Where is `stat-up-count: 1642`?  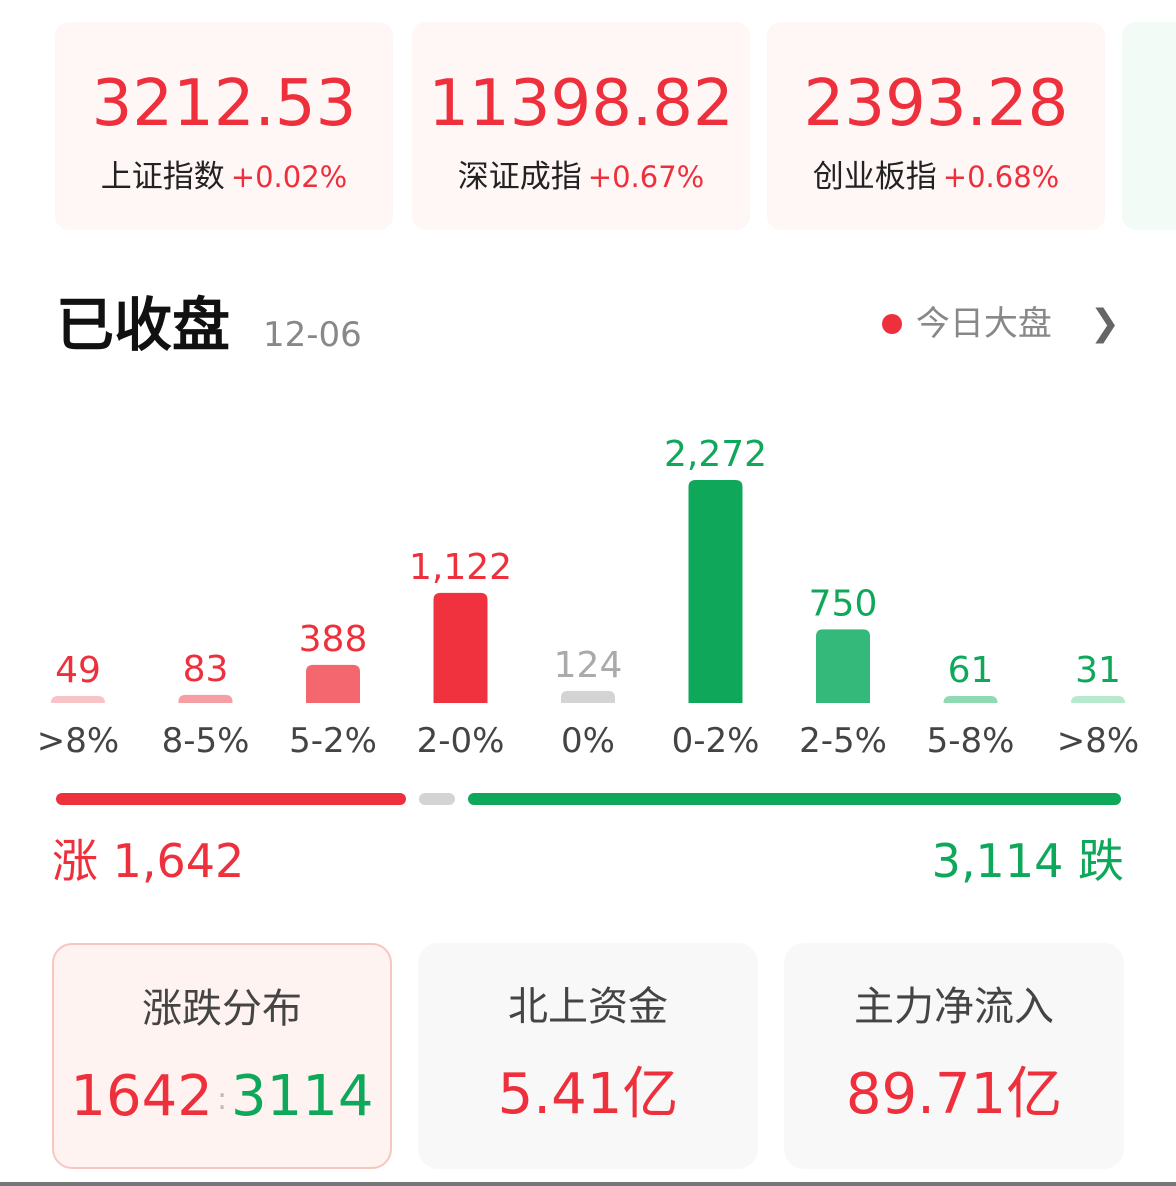
stat-up-count: 1642 is located at coordinates (141, 1096).